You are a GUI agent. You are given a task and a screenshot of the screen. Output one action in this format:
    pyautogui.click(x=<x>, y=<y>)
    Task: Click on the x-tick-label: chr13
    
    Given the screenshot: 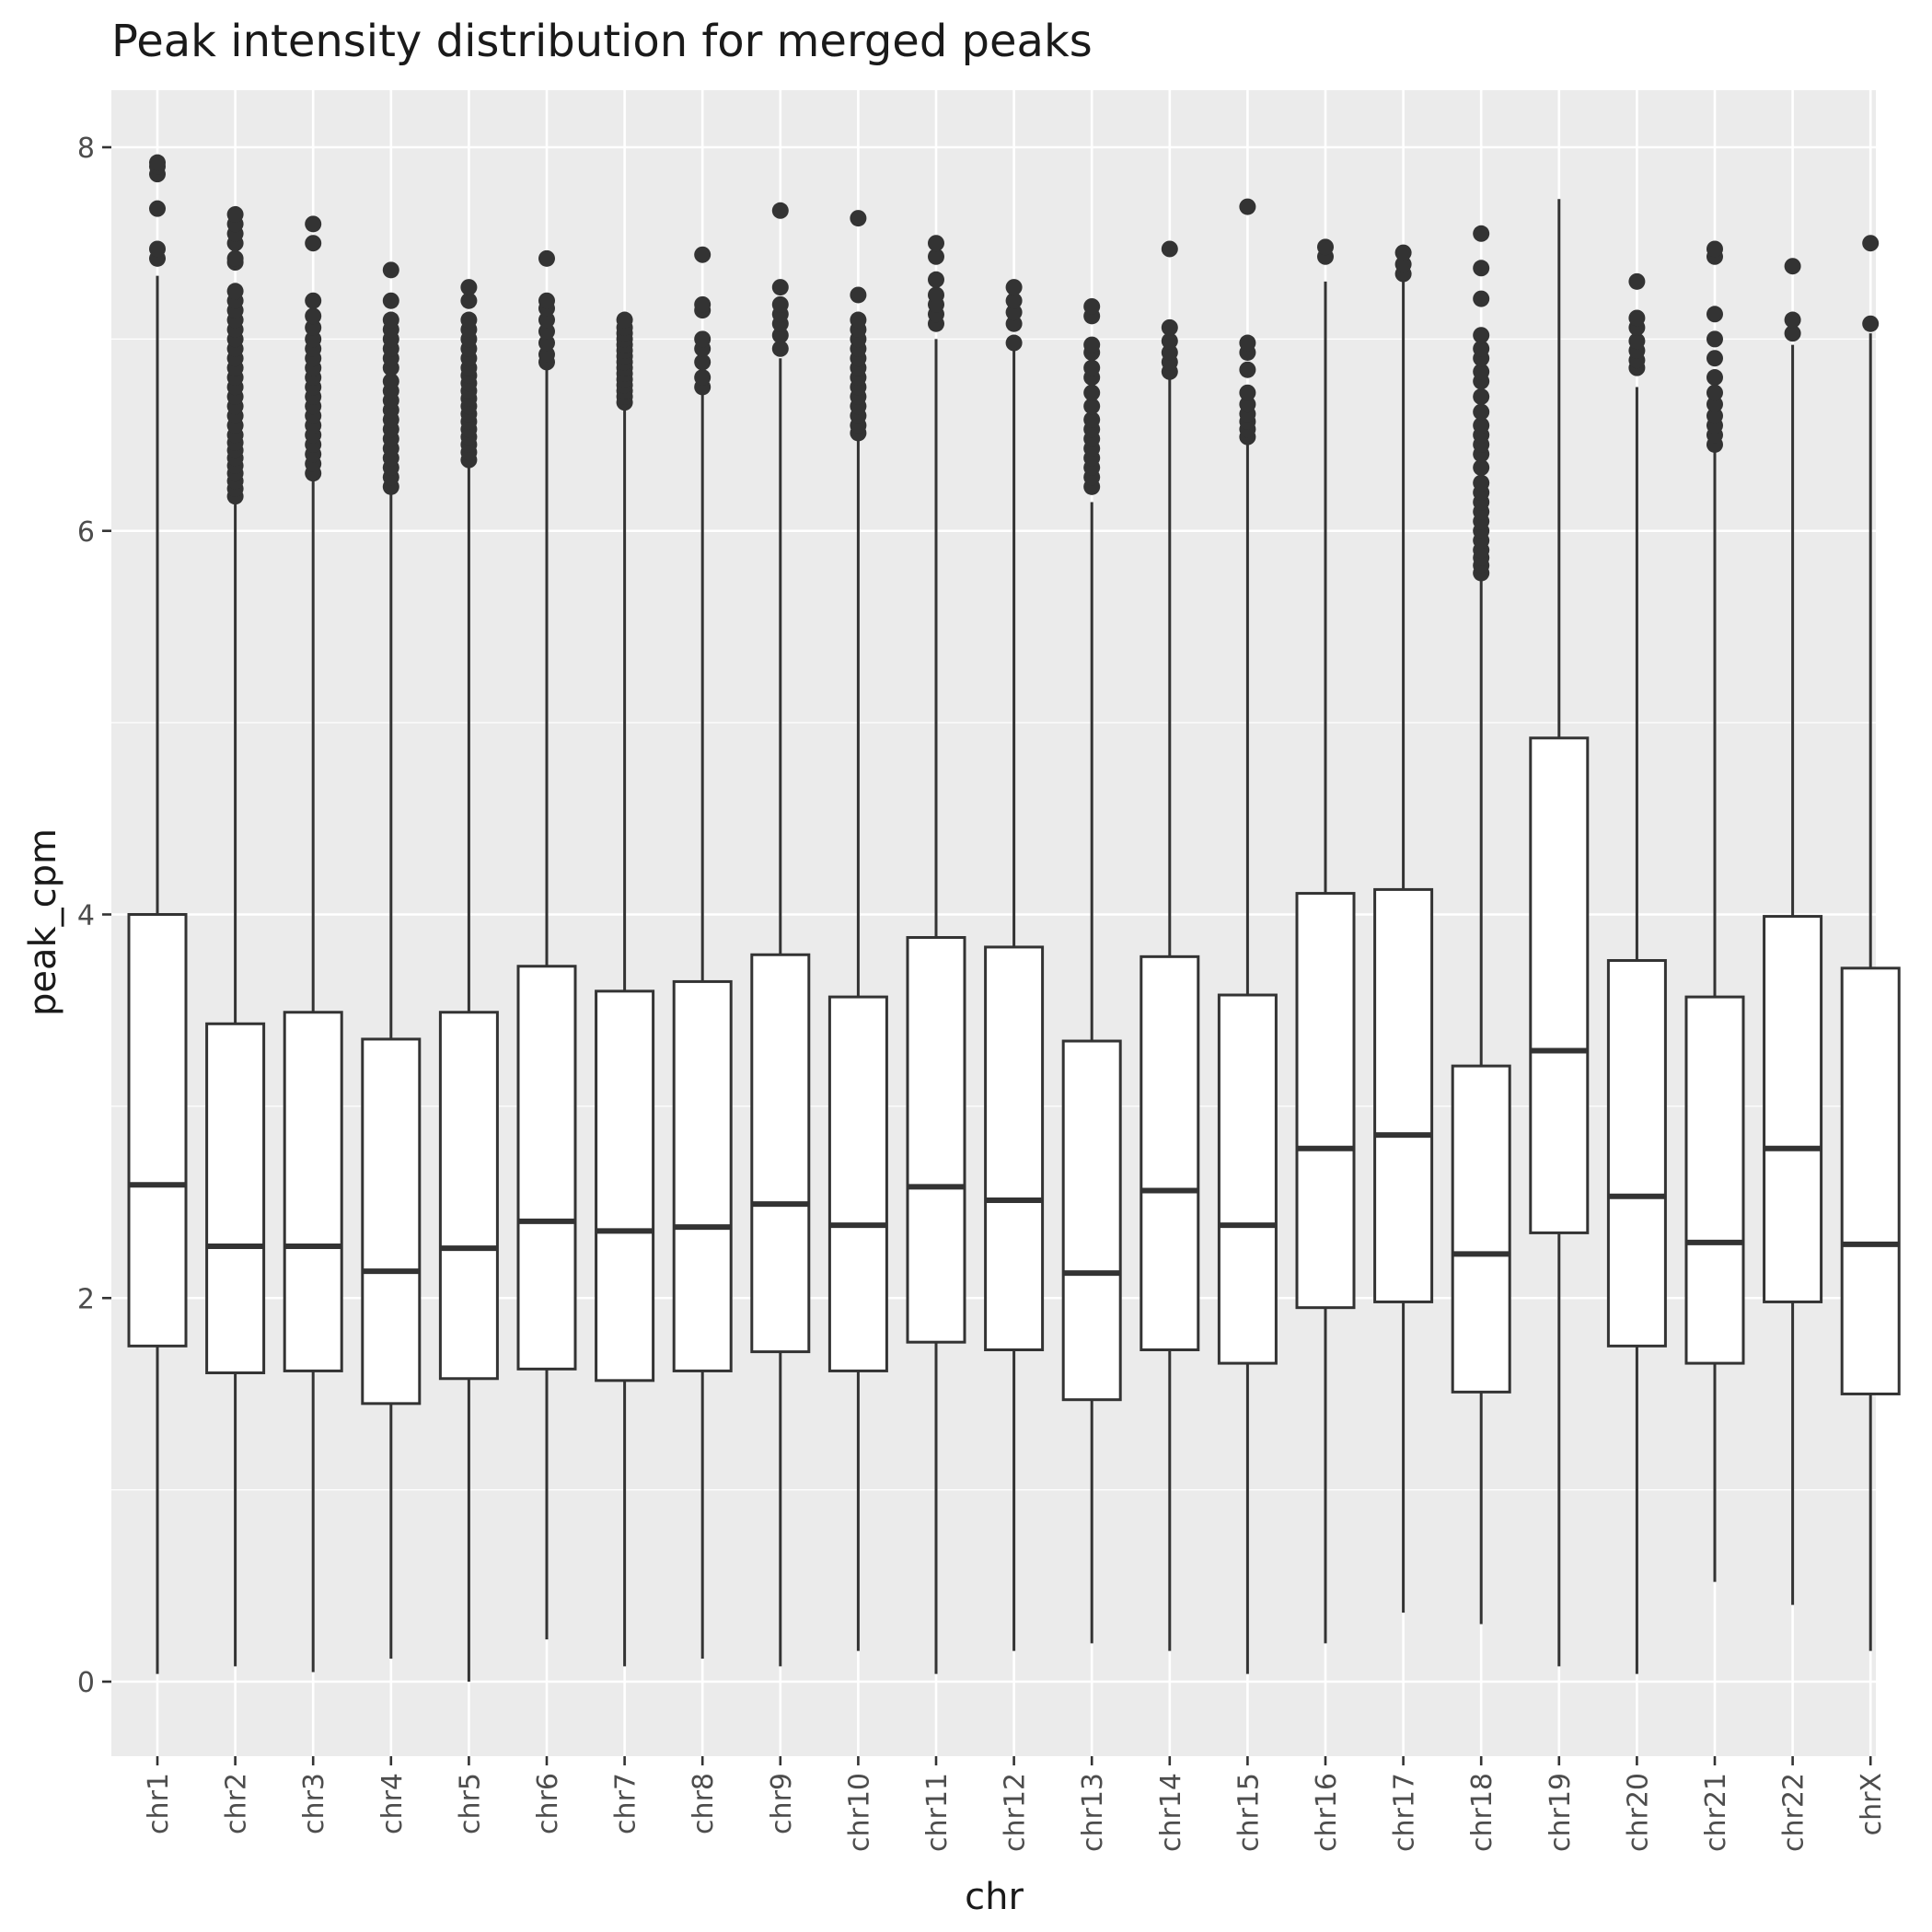 What is the action you would take?
    pyautogui.click(x=1093, y=1813)
    